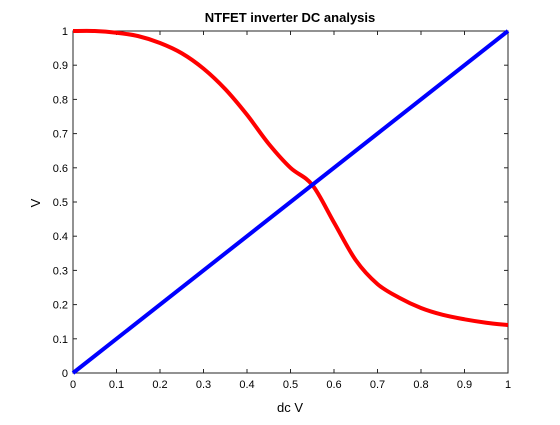 Image resolution: width=560 pixels, height=425 pixels. I want to click on y-tick-label: 1, so click(65, 32).